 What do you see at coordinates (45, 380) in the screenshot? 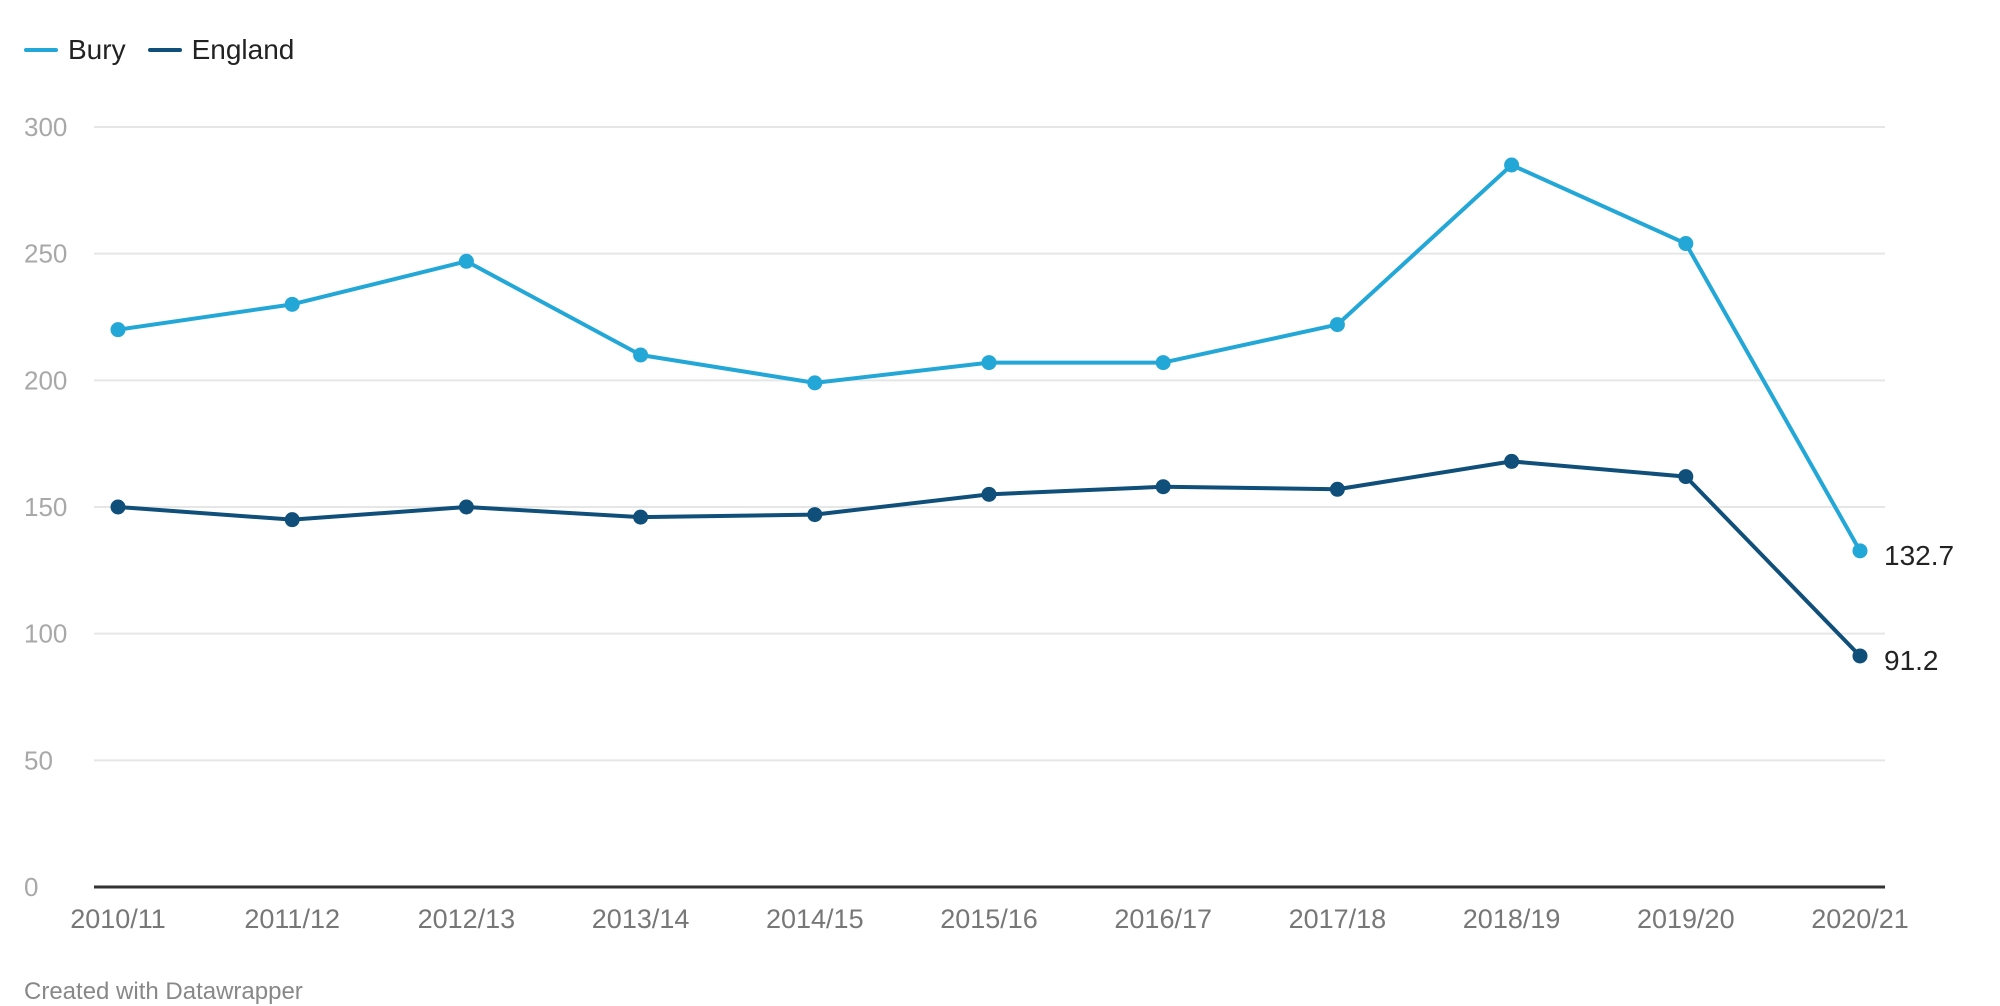
I see `y-tick-label: 200` at bounding box center [45, 380].